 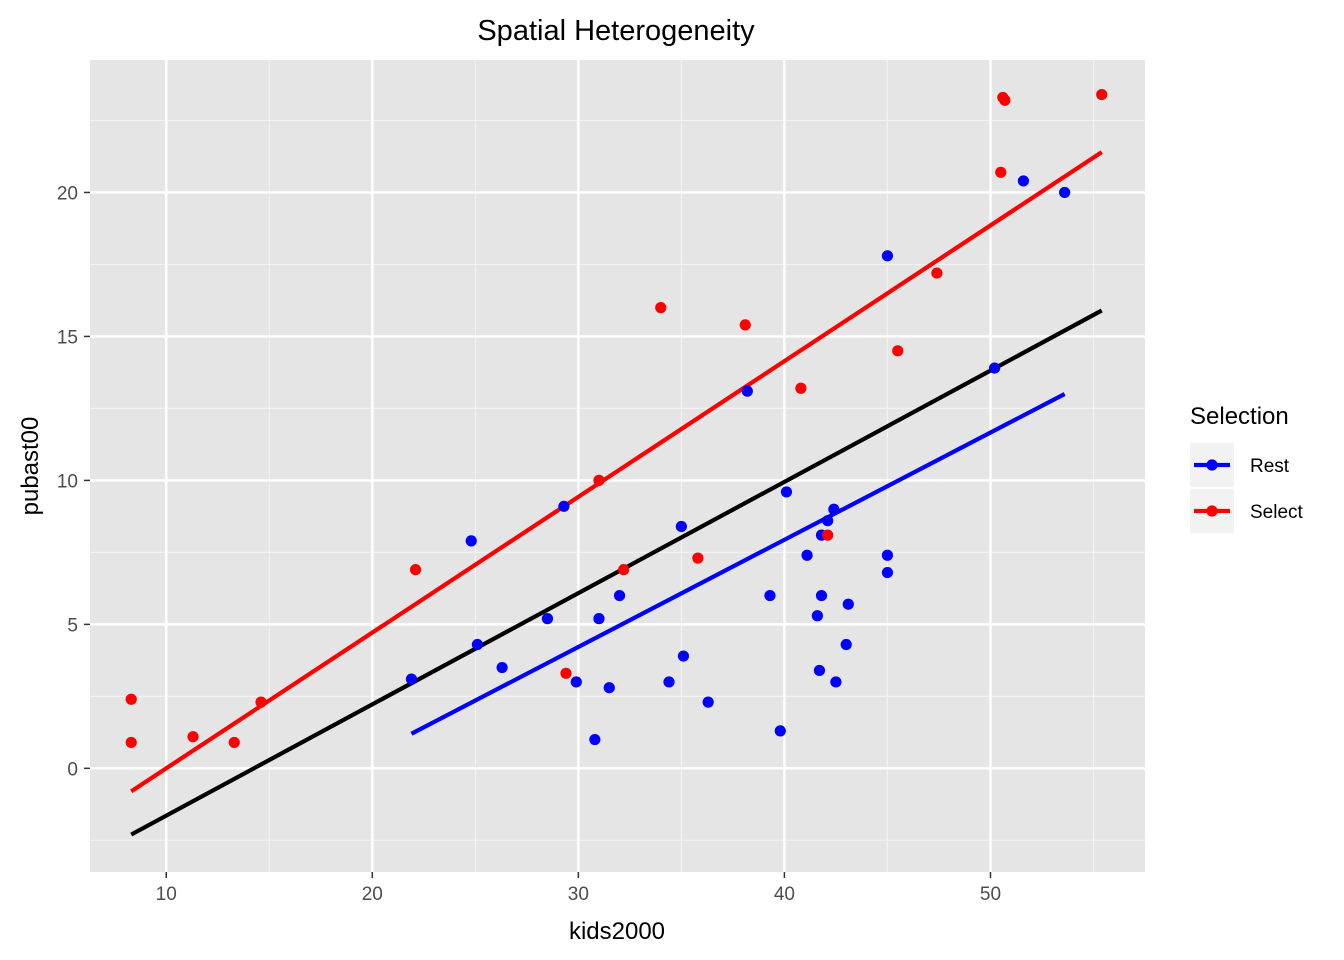 I want to click on y-axis-ticks: 0 5 10 15 20, so click(x=73, y=481).